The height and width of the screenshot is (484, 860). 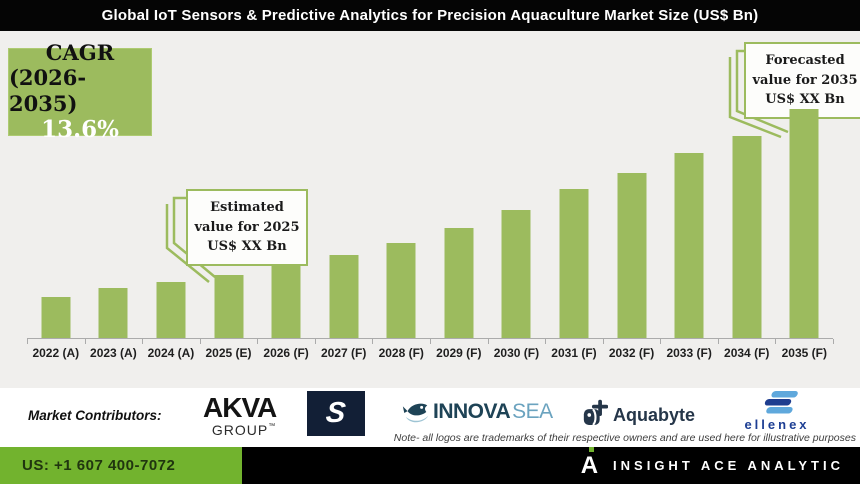 I want to click on green-dot-icon, so click(x=591, y=449).